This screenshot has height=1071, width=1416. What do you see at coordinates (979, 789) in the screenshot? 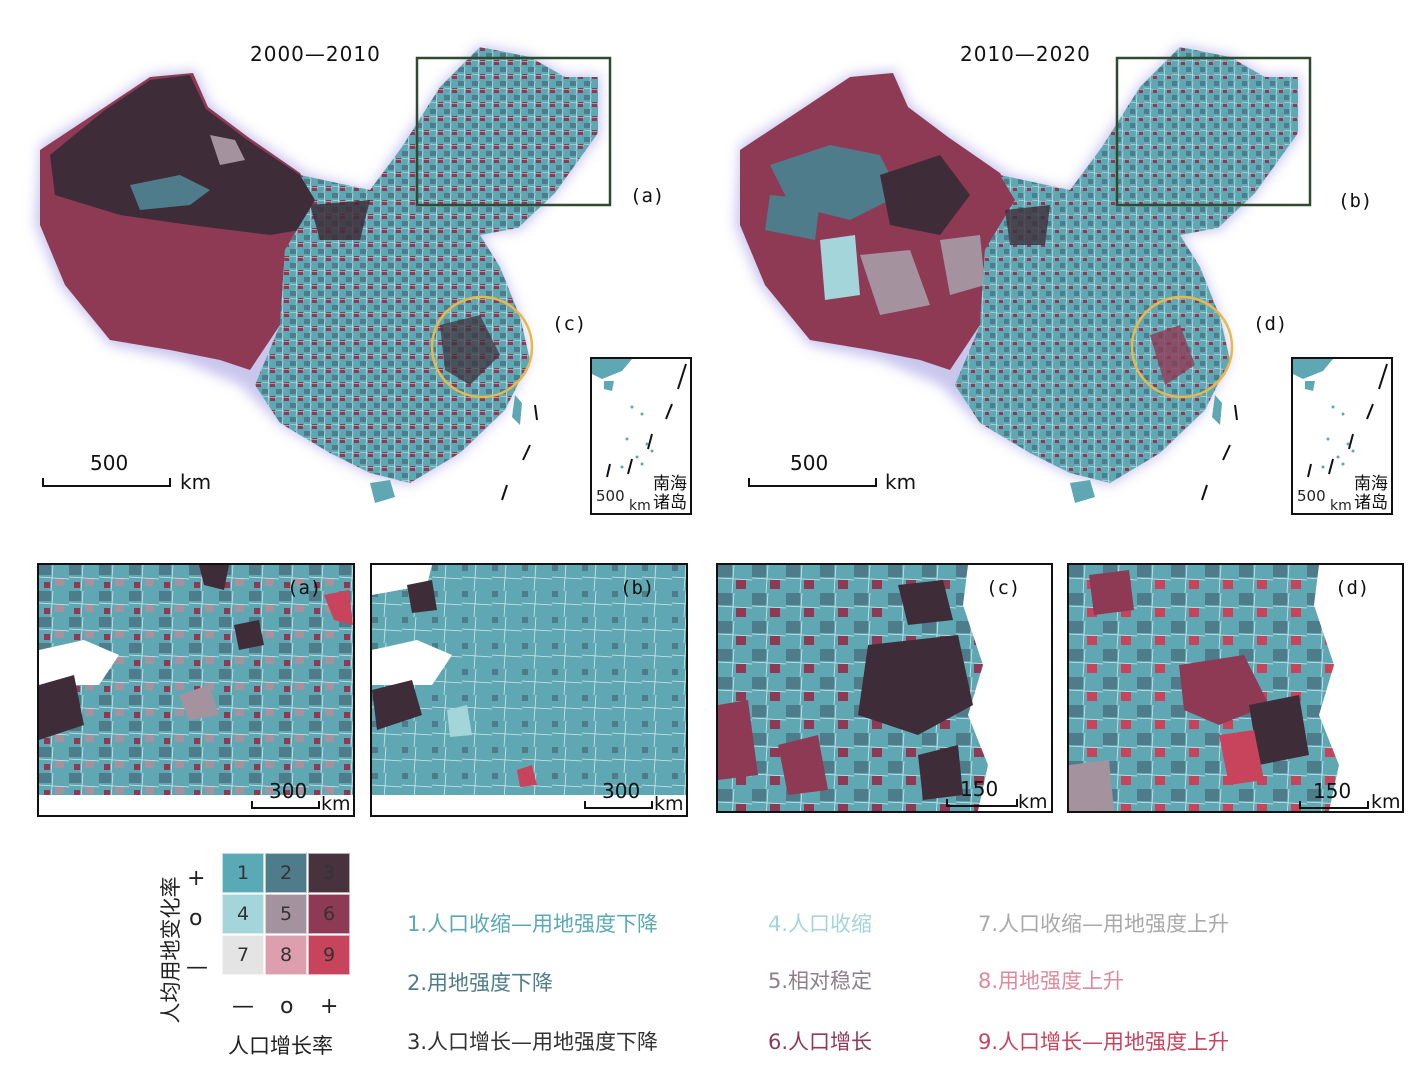
I see `zoom-scale-value-c: 150` at bounding box center [979, 789].